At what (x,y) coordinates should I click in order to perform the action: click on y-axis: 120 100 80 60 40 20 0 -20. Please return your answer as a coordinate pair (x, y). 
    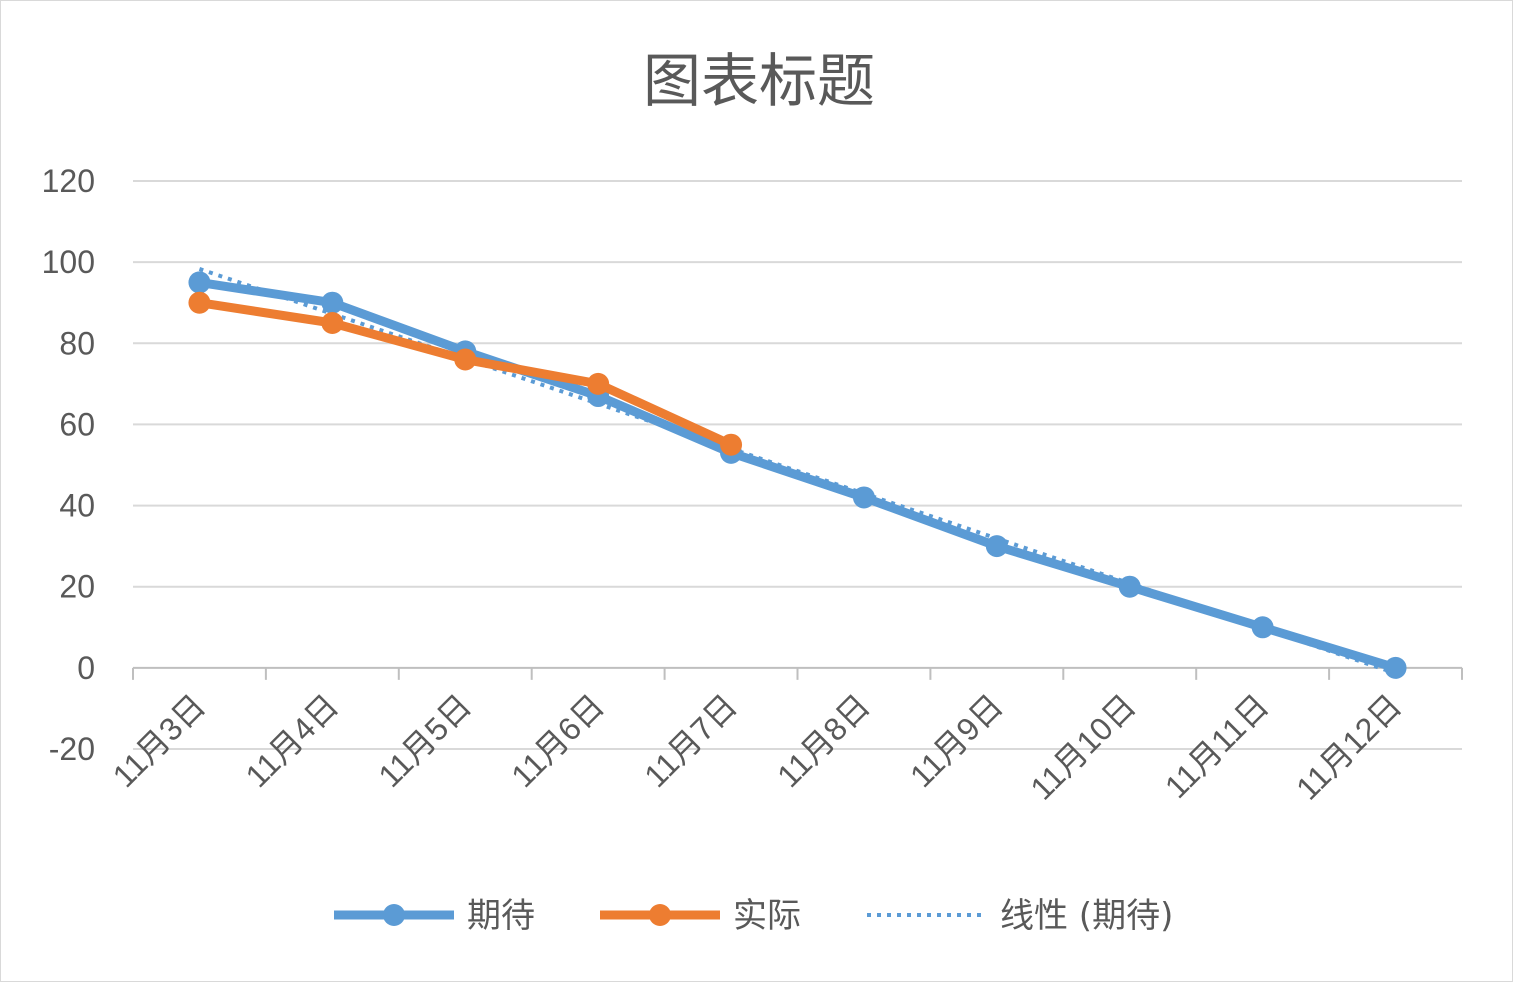
    Looking at the image, I should click on (68, 465).